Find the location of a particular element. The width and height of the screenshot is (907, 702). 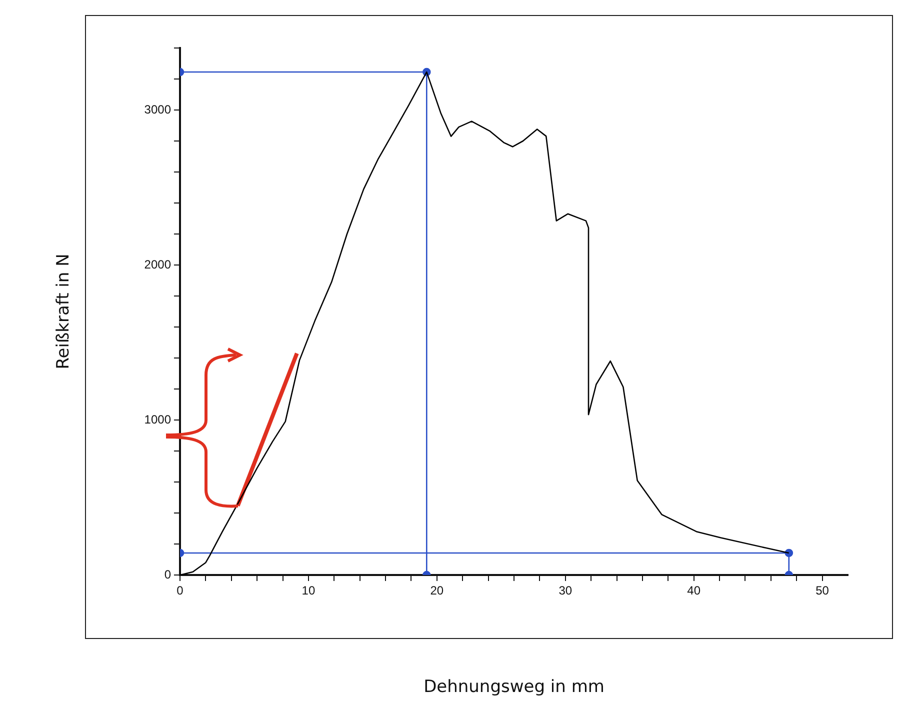

x-tick-label: 10 is located at coordinates (309, 591).